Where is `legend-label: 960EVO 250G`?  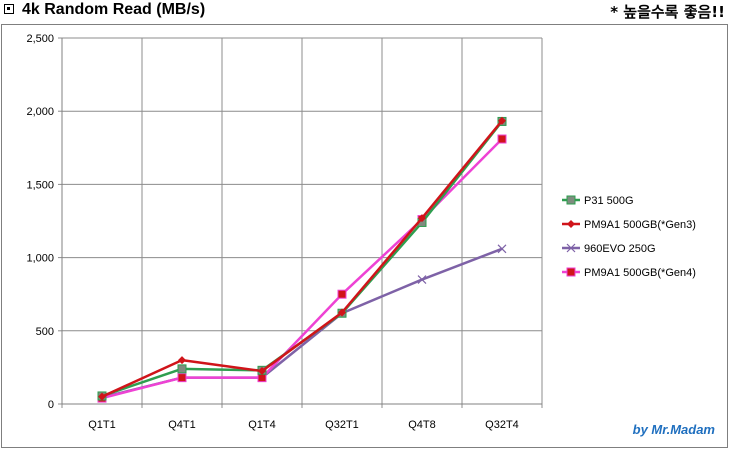
legend-label: 960EVO 250G is located at coordinates (620, 249).